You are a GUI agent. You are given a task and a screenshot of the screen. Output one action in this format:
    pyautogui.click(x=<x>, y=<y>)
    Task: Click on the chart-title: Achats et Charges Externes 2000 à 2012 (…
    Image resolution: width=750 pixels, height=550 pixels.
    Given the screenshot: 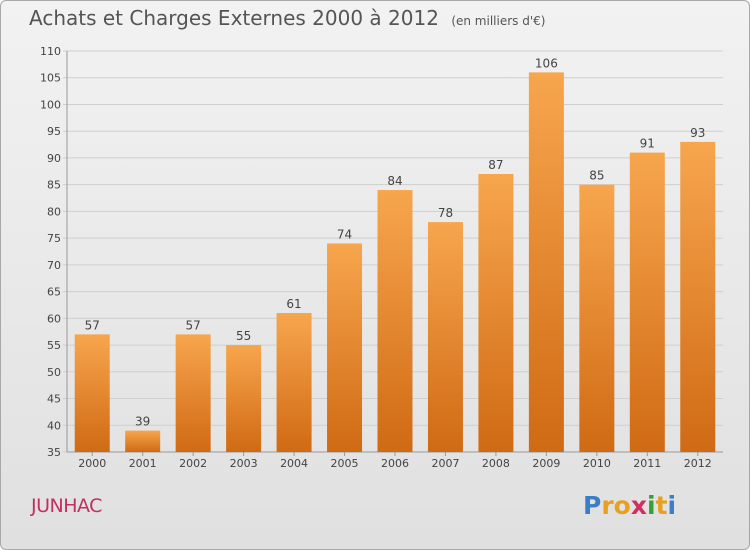 What is the action you would take?
    pyautogui.click(x=287, y=18)
    